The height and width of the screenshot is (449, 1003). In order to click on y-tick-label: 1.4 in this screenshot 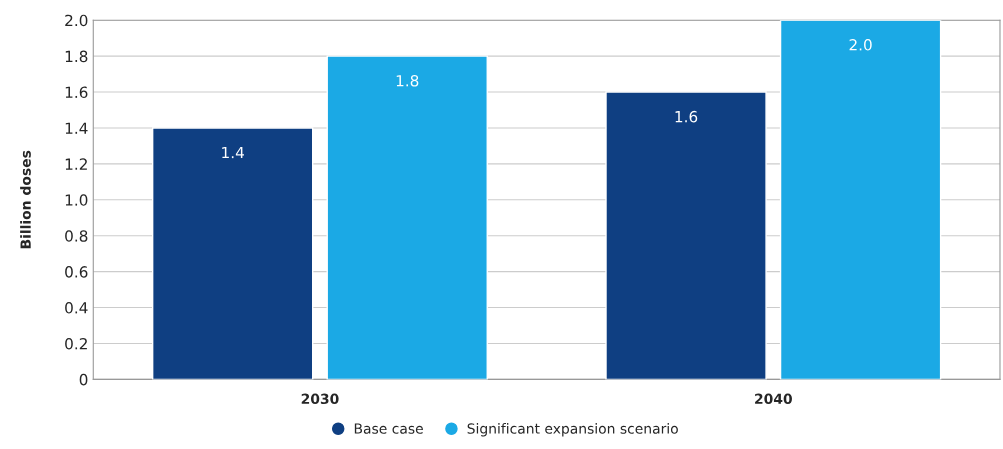, I will do `click(76, 128)`.